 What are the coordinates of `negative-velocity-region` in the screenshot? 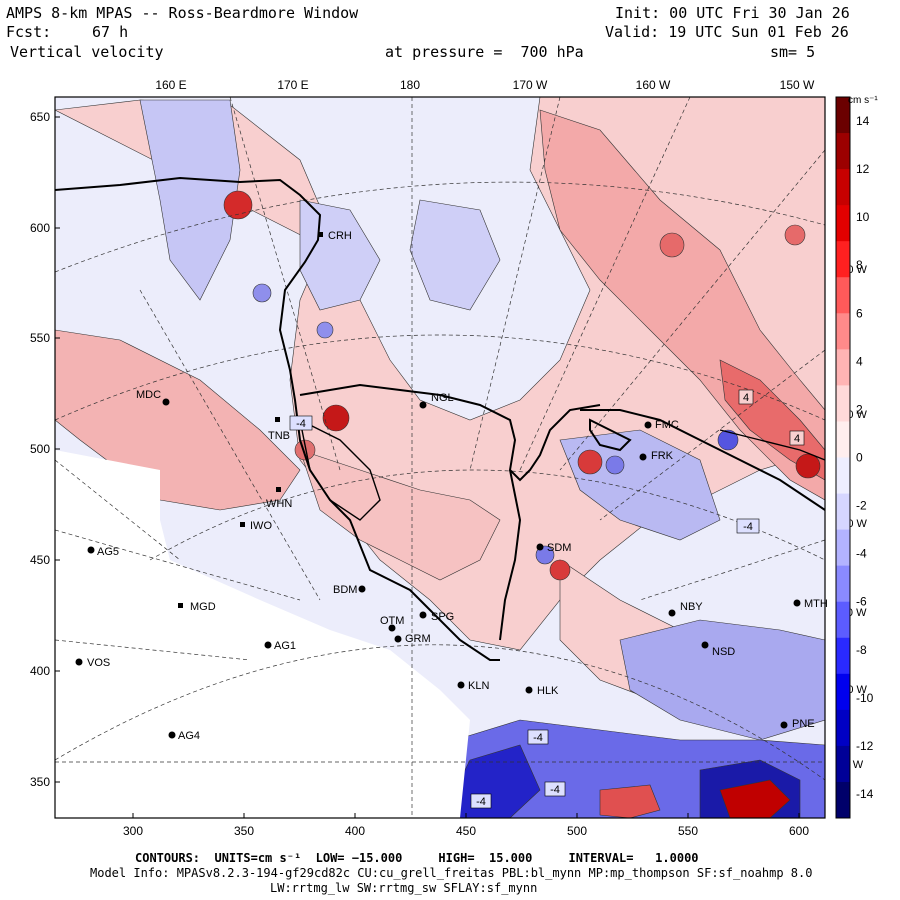 It's located at (190, 200).